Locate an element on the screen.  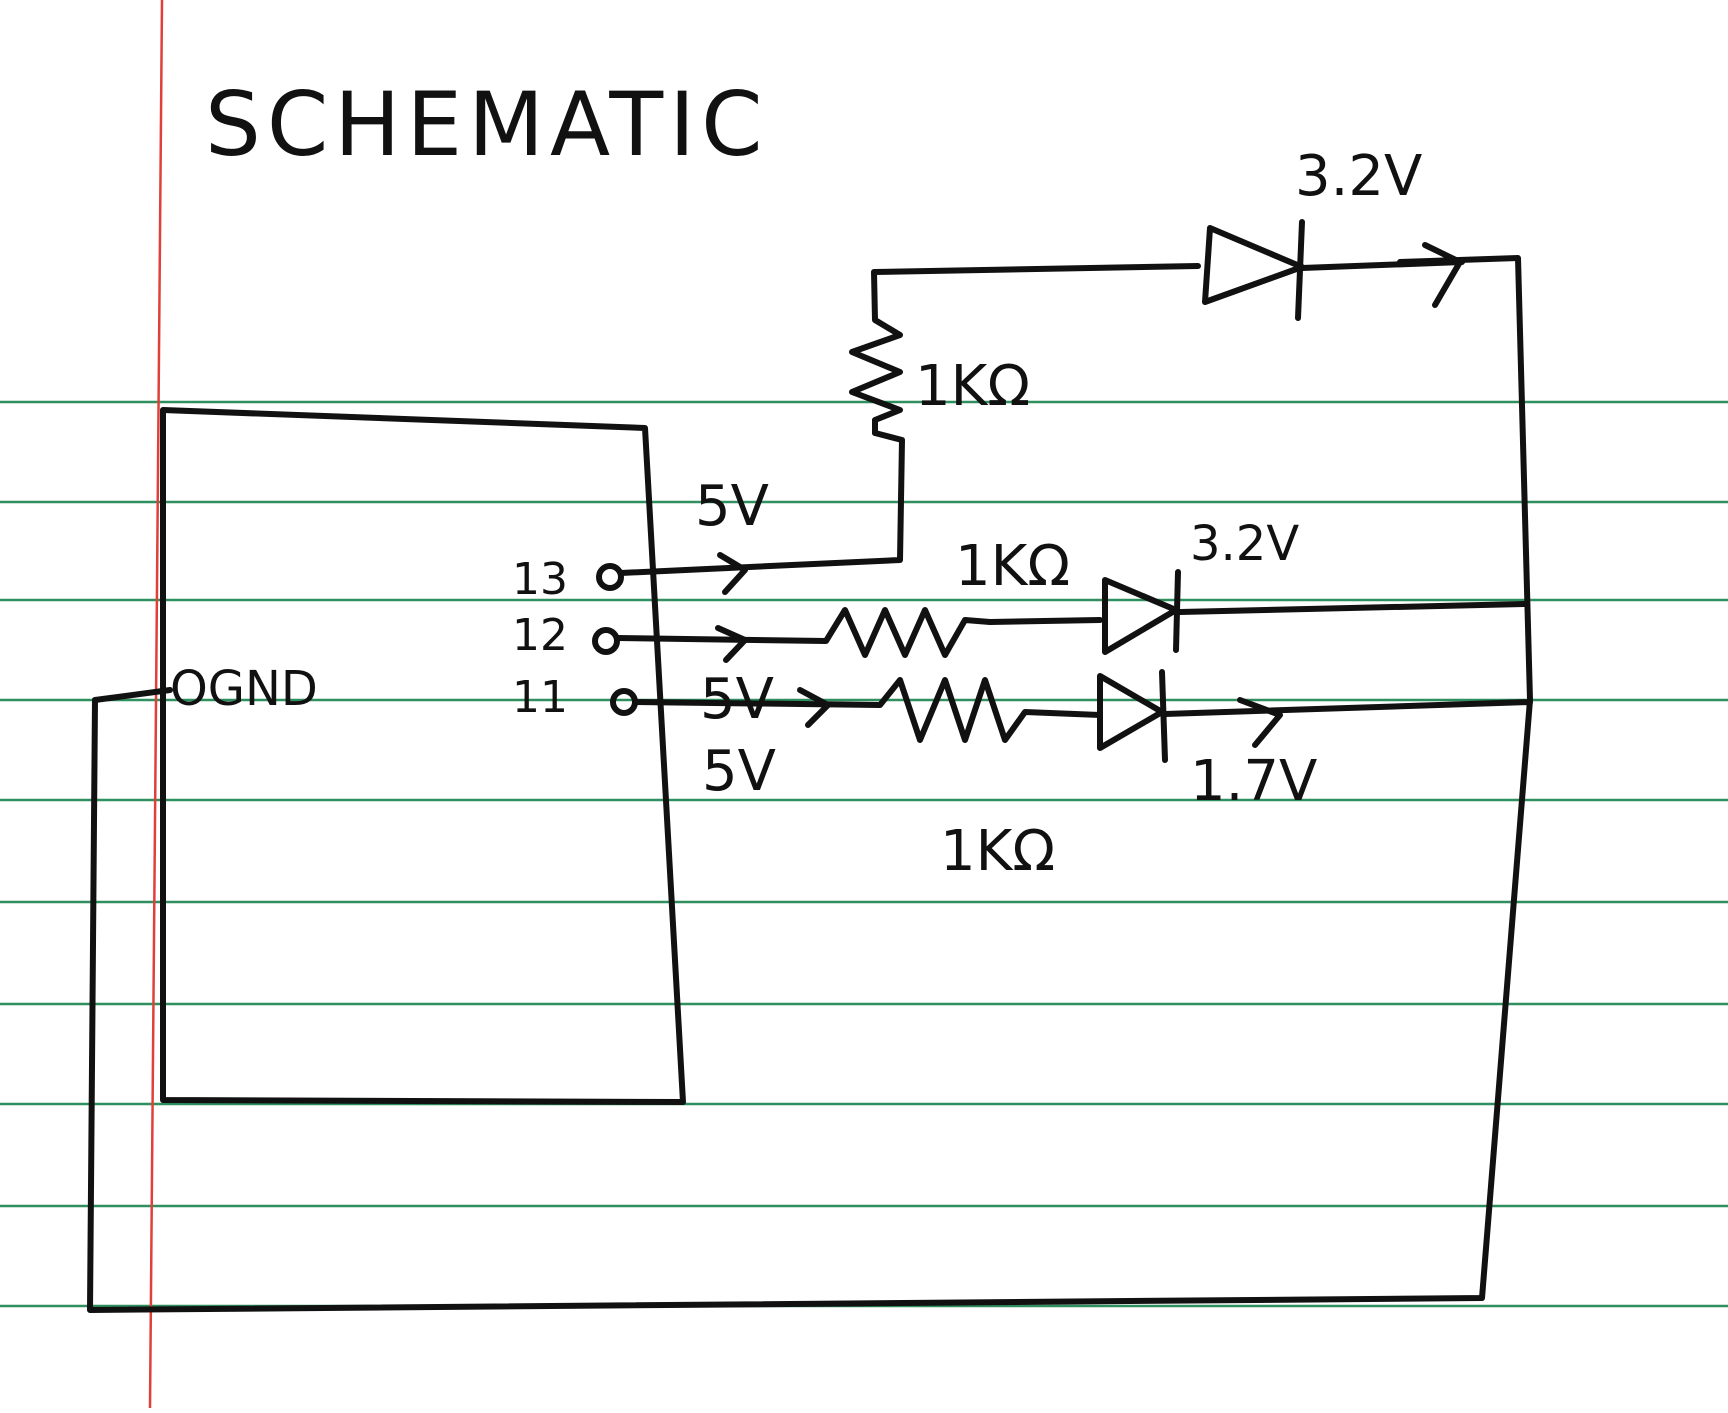
bottom-source-voltage-a: 5V is located at coordinates (737, 699).